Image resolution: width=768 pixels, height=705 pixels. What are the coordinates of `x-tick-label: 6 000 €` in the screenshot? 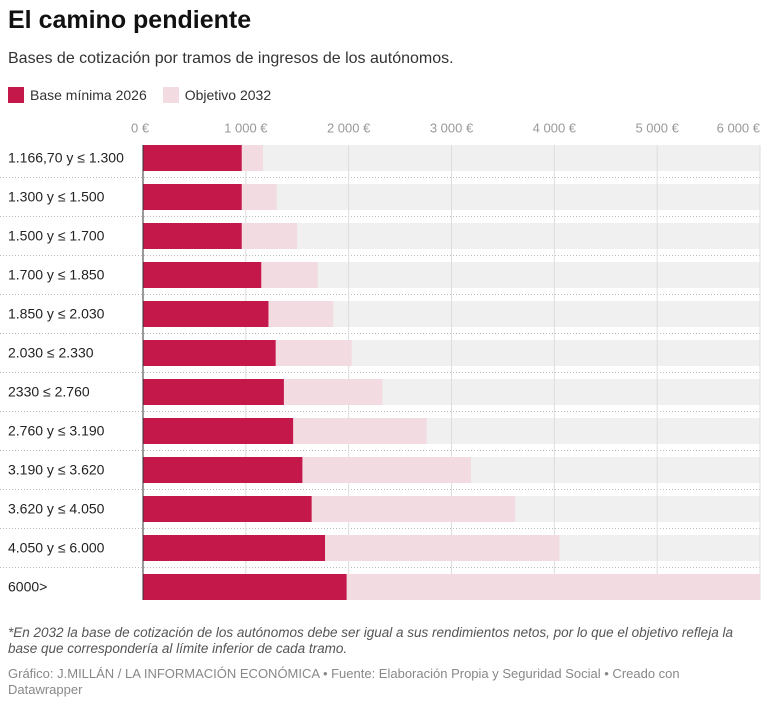 It's located at (739, 127).